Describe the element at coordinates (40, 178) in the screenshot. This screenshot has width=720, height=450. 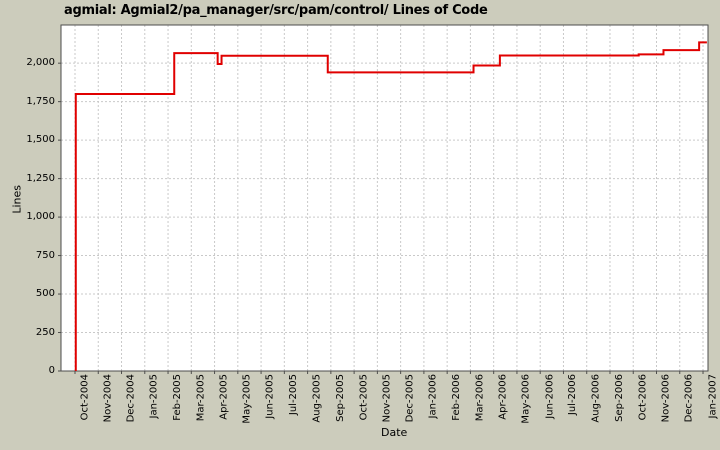
I see `y-tick-label: 1,250` at that location.